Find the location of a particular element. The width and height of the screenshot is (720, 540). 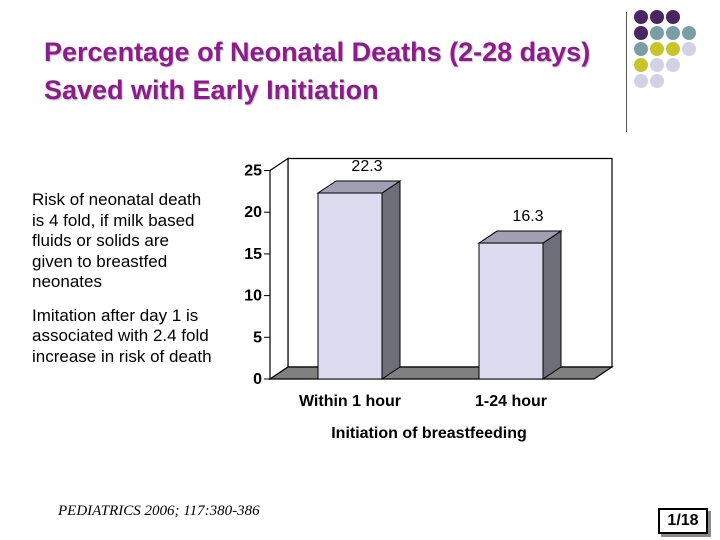

y-tick-label: 5 is located at coordinates (257, 337).